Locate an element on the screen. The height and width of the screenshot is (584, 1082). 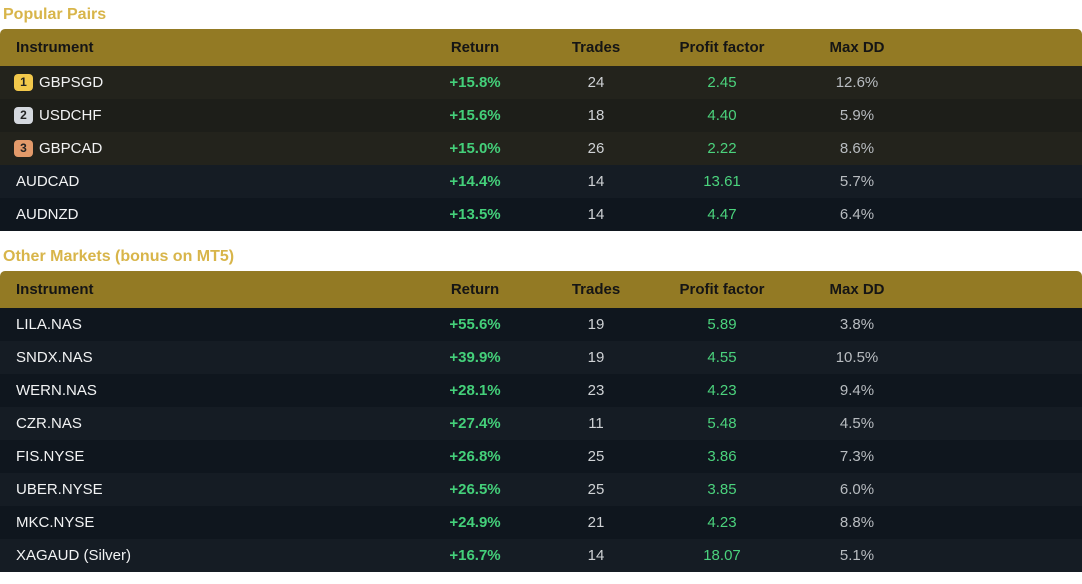
table-row: AUDNZD +13.5% 14 4.47 6.4% is located at coordinates (541, 214).